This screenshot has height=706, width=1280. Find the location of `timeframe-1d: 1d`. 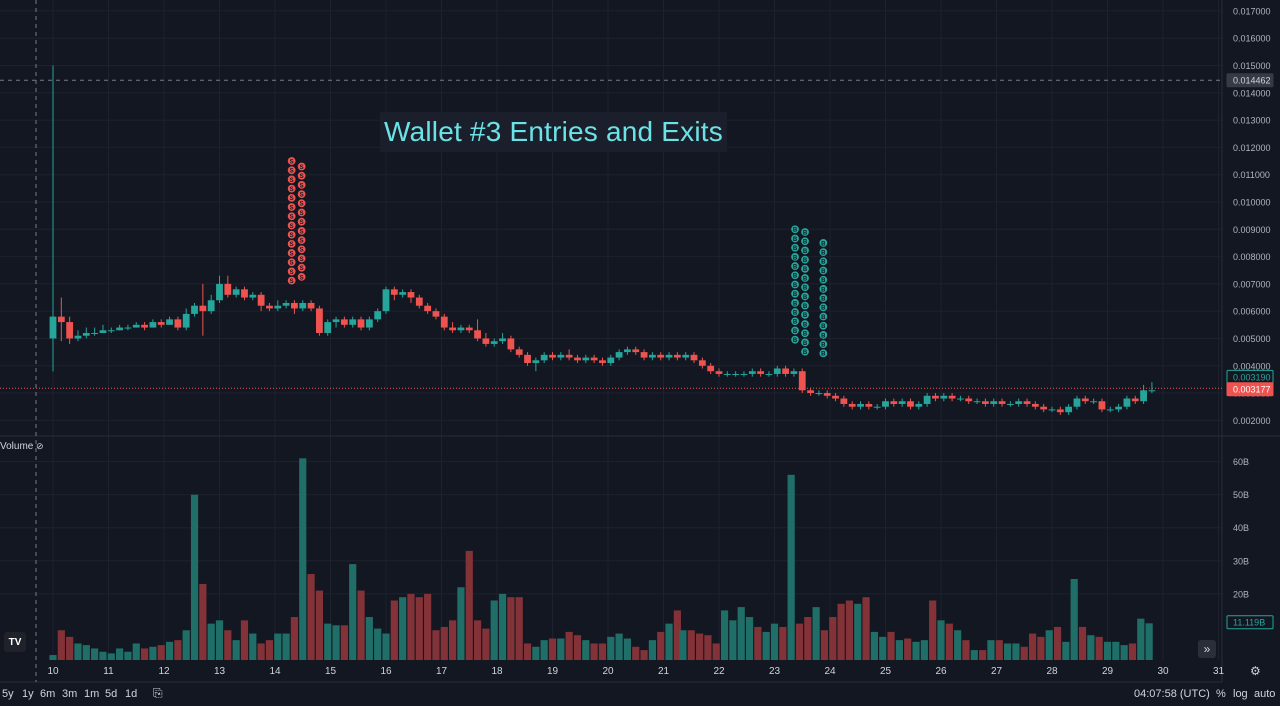

timeframe-1d: 1d is located at coordinates (131, 694).